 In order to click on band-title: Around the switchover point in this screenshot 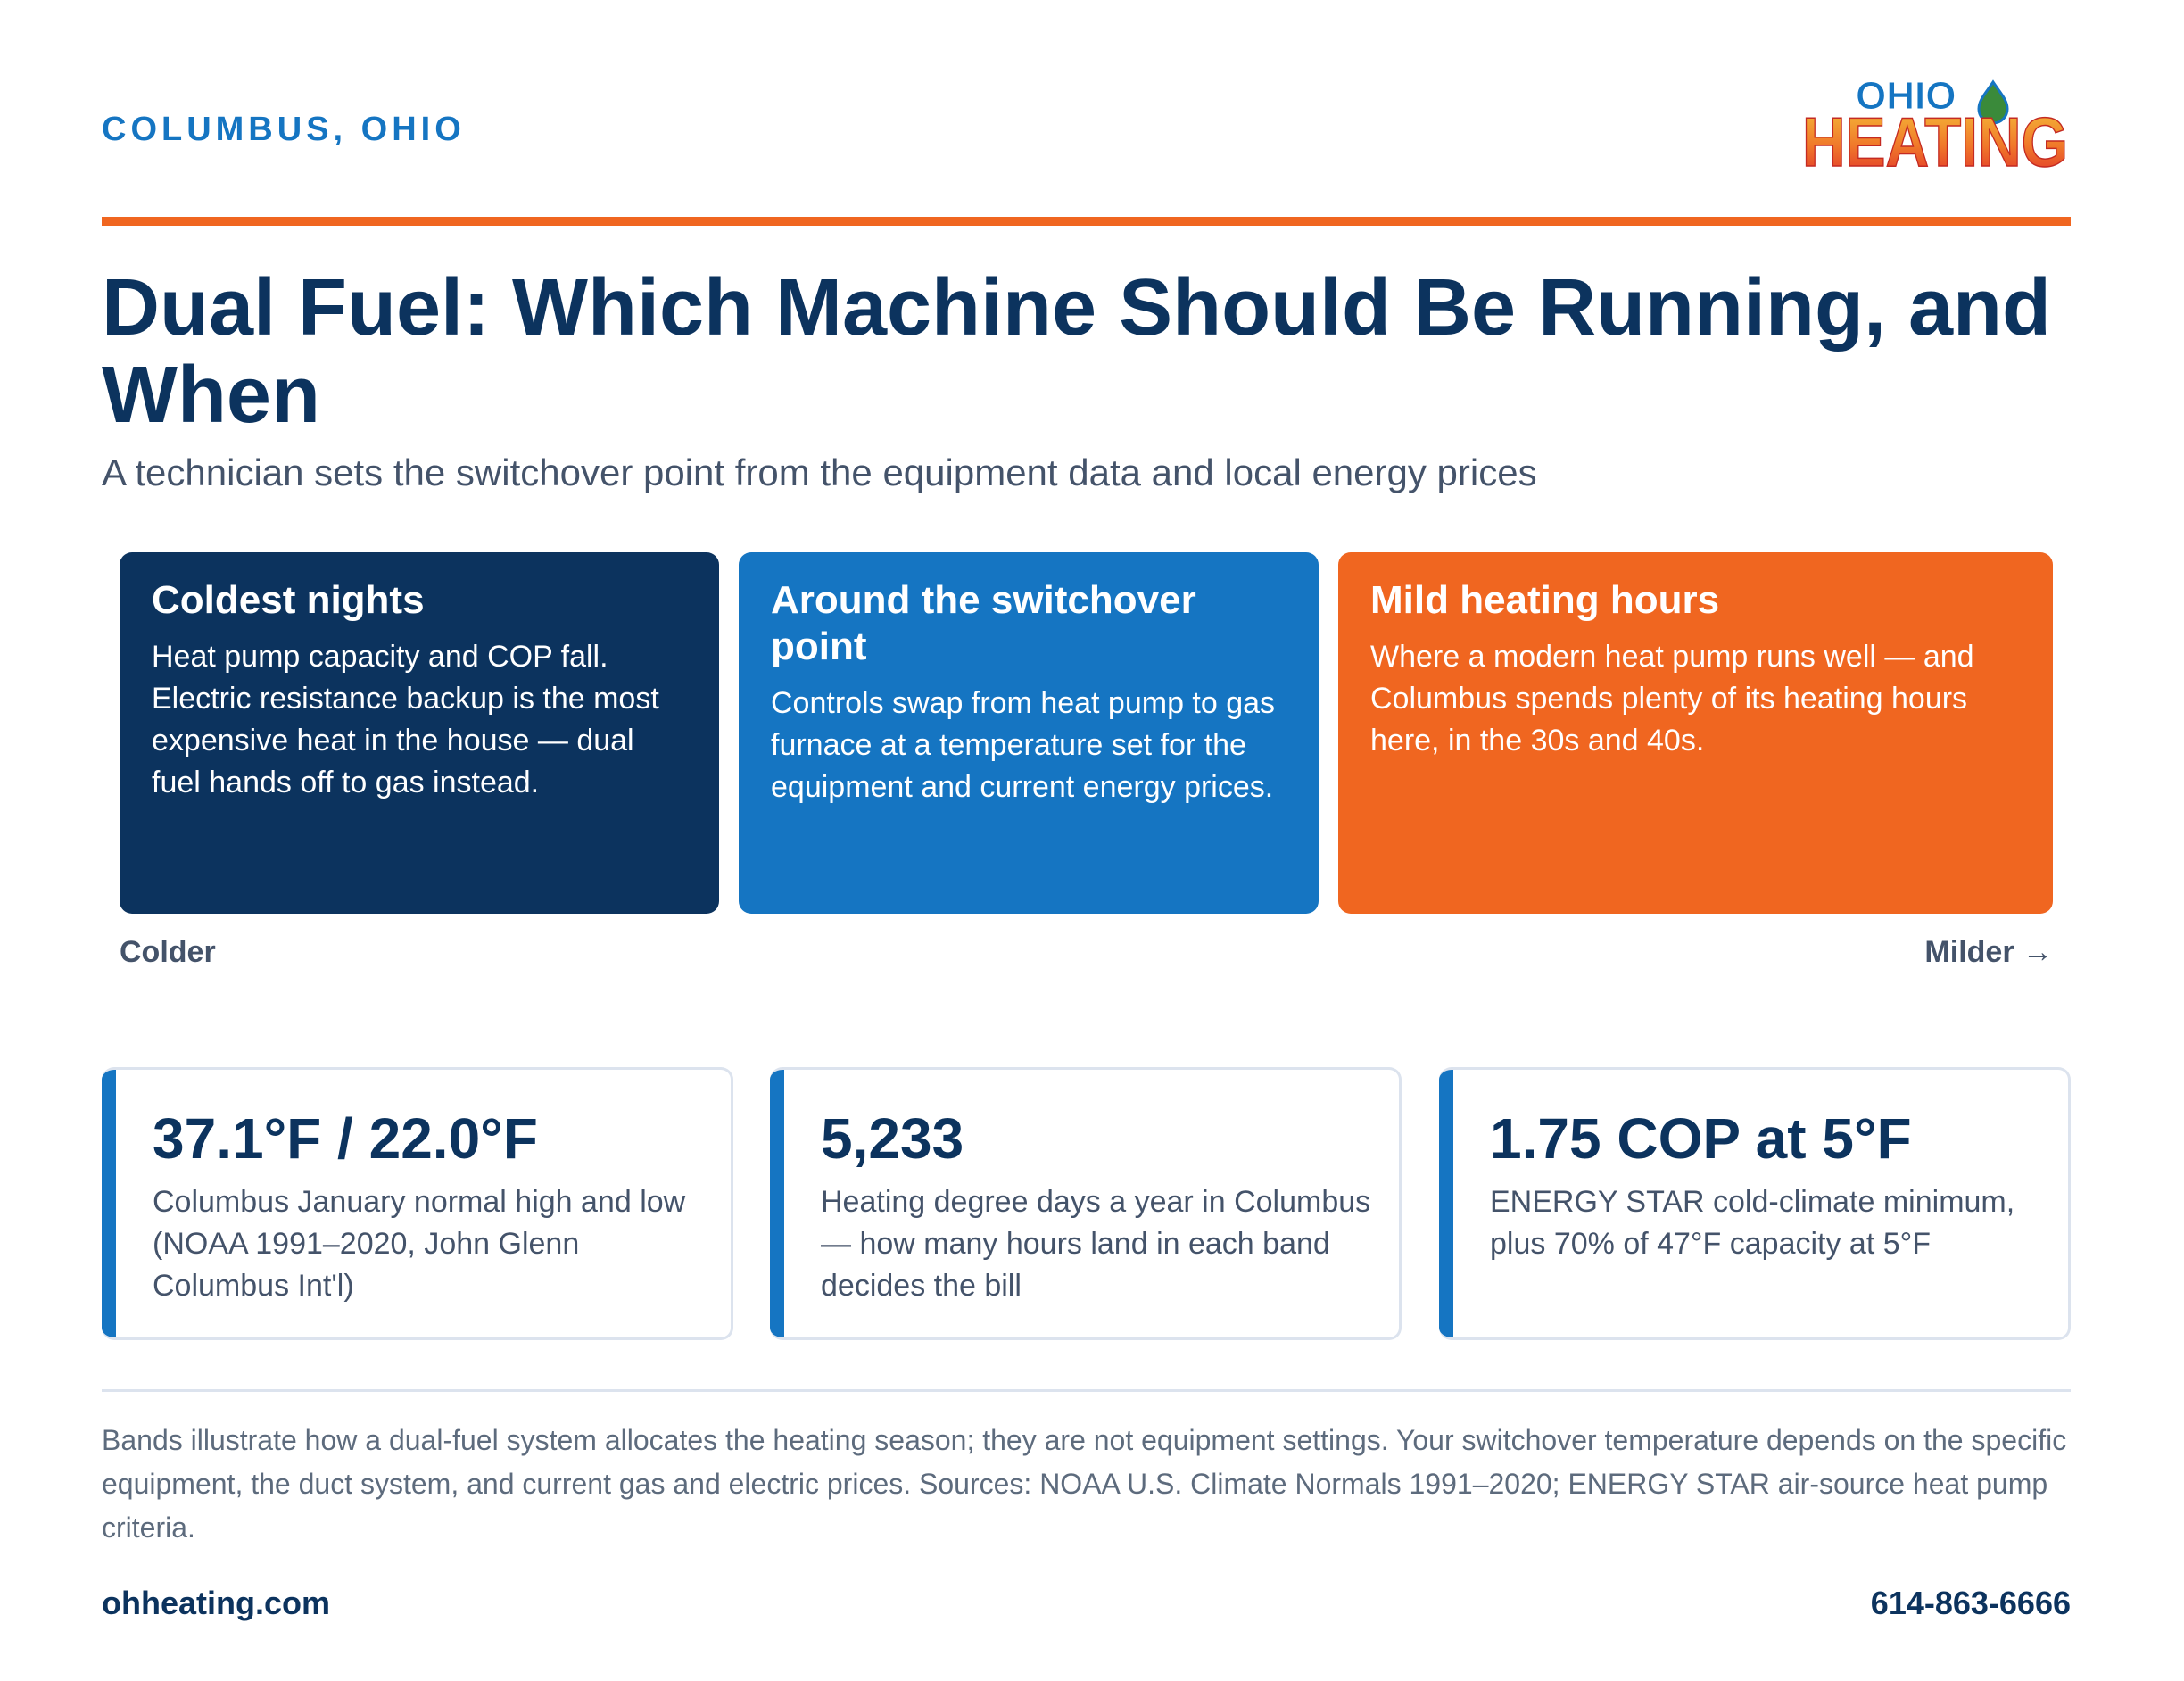, I will do `click(984, 623)`.